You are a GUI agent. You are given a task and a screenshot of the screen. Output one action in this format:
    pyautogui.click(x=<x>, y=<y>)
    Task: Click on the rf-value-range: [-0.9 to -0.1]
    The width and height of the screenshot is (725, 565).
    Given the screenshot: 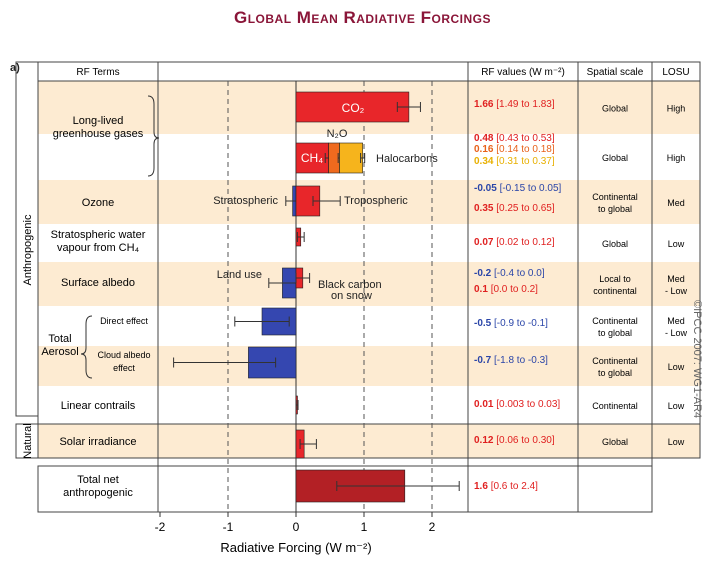 What is the action you would take?
    pyautogui.click(x=521, y=323)
    